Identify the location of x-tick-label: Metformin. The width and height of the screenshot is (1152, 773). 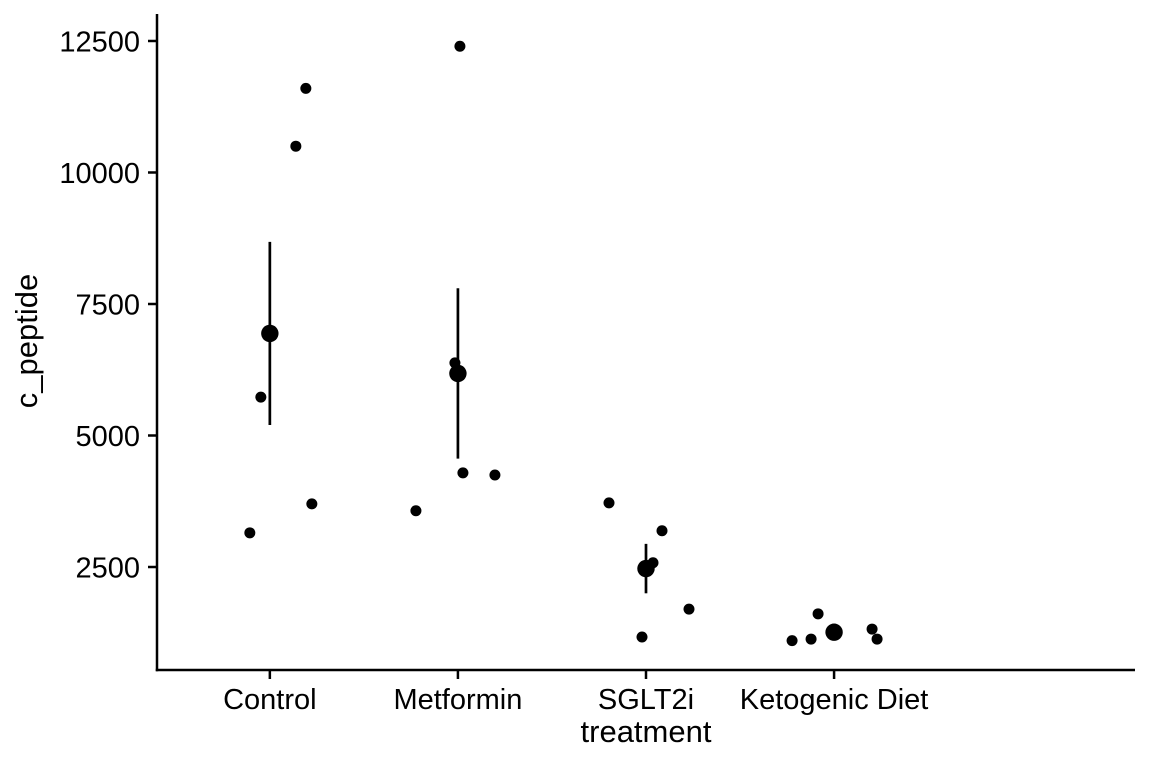
(457, 700).